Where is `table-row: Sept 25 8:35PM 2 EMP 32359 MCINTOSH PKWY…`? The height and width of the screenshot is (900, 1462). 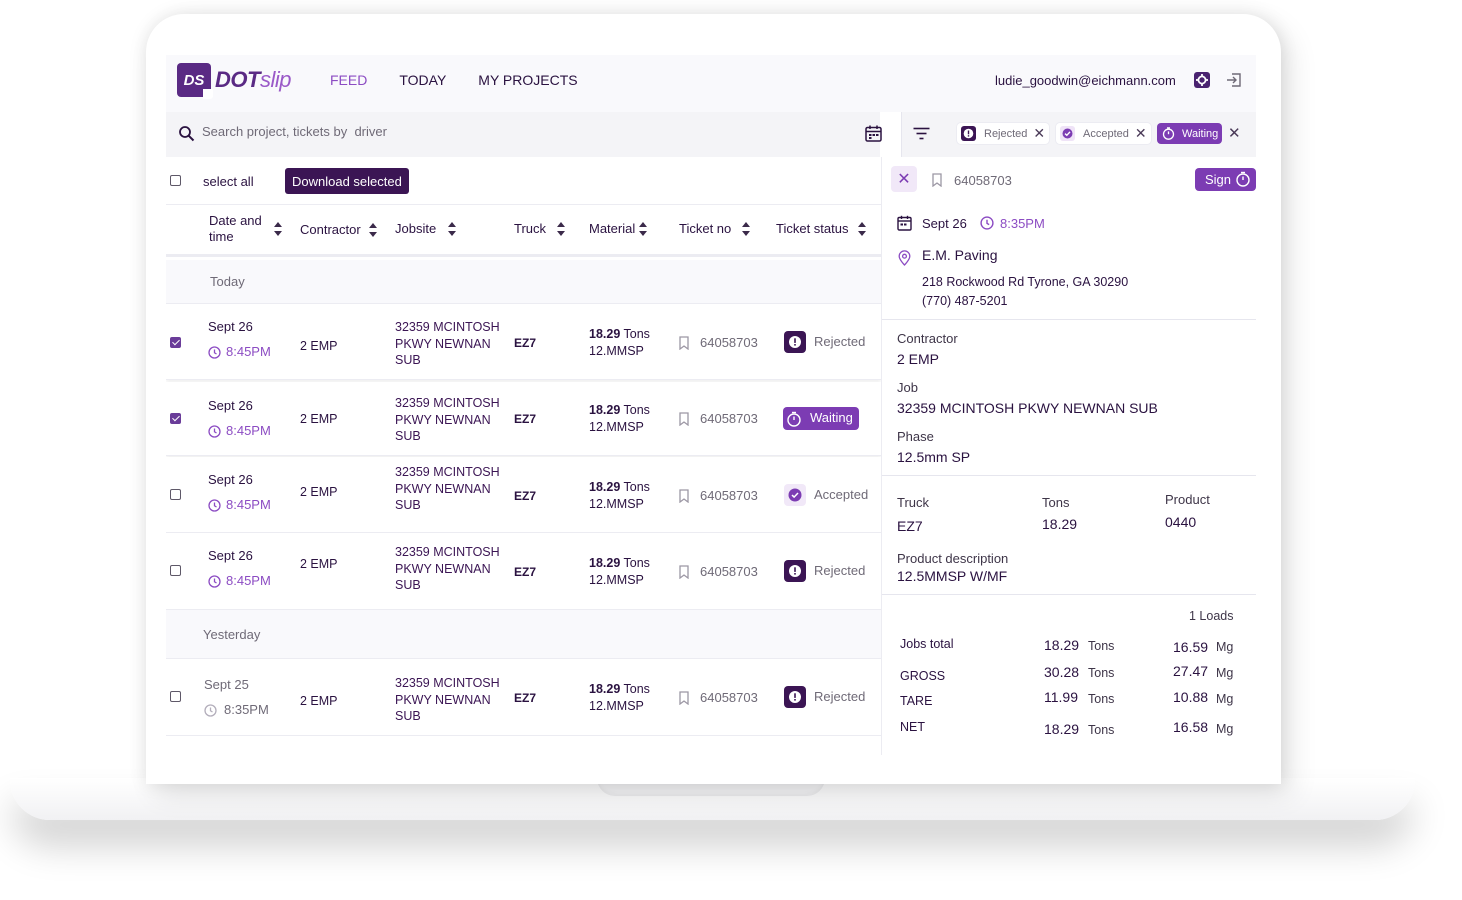 table-row: Sept 25 8:35PM 2 EMP 32359 MCINTOSH PKWY… is located at coordinates (523, 697).